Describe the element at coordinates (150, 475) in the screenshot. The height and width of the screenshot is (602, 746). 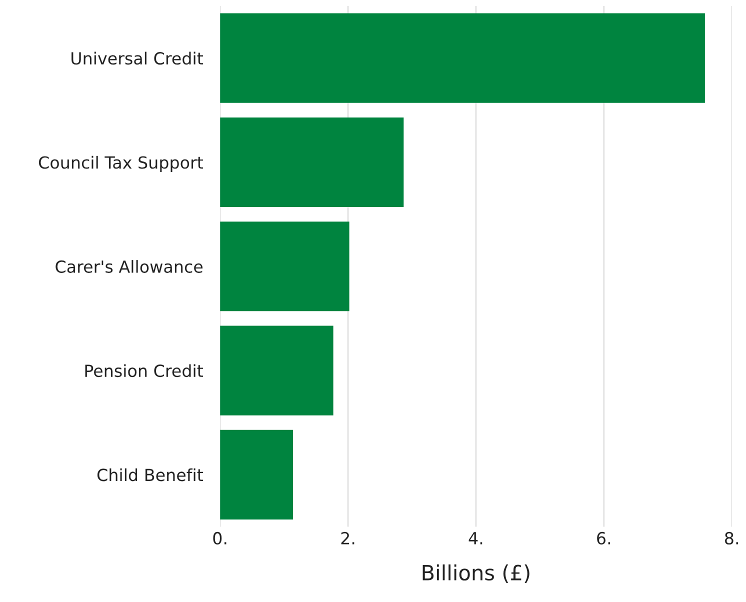
I see `y-tick-label: Child Benefit` at that location.